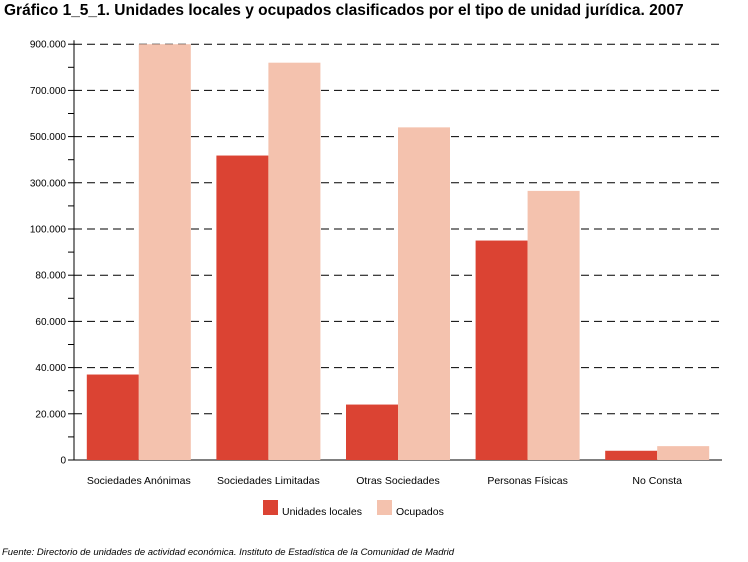 The width and height of the screenshot is (748, 562). Describe the element at coordinates (50, 322) in the screenshot. I see `y-tick-label: 60.000` at that location.